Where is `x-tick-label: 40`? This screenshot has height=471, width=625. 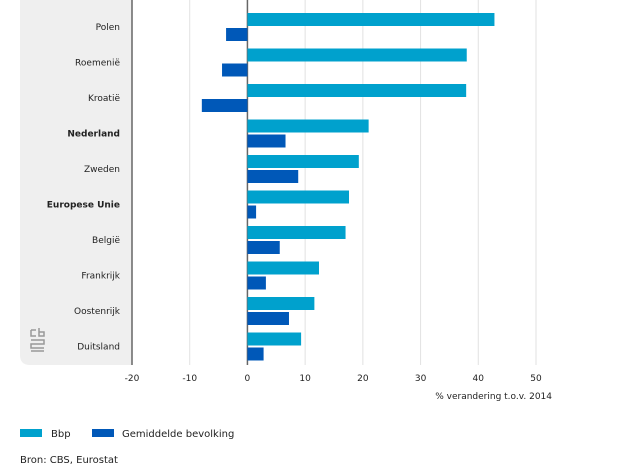 x-tick-label: 40 is located at coordinates (479, 379).